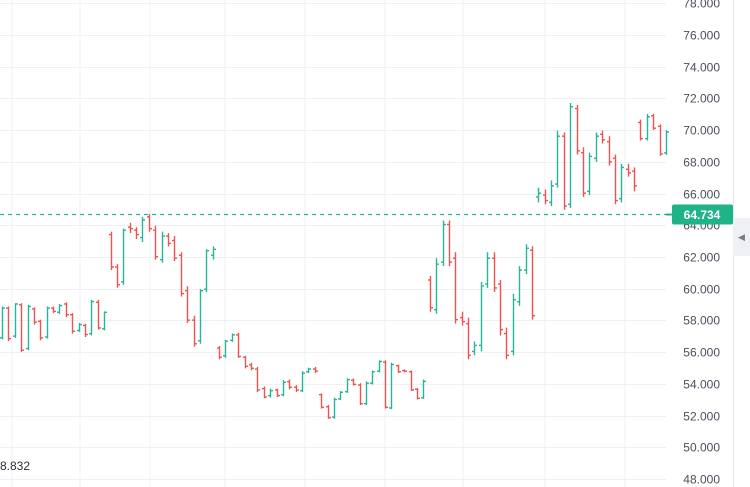 The height and width of the screenshot is (487, 750). I want to click on y-tick-label: 60.000, so click(701, 290).